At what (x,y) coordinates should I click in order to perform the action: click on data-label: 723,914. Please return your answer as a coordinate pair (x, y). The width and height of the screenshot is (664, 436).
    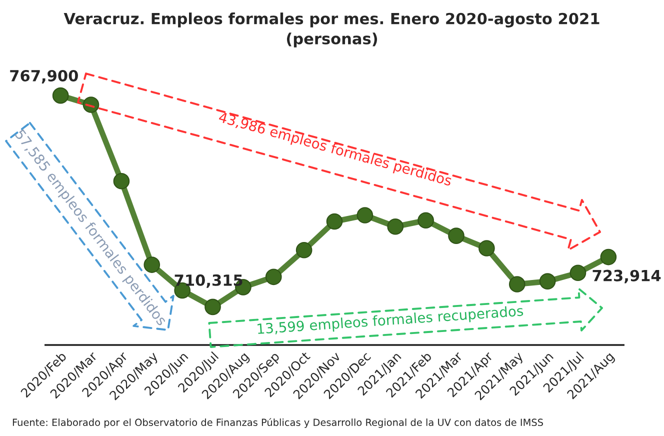
    Looking at the image, I should click on (626, 277).